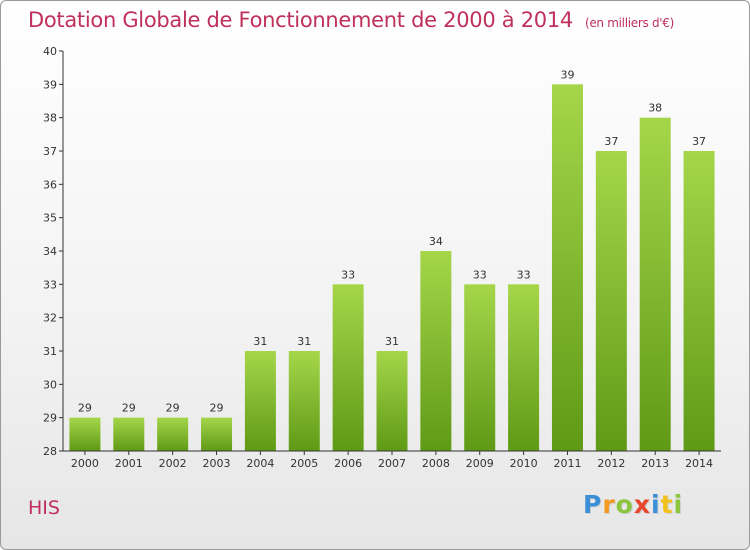 The width and height of the screenshot is (750, 550). Describe the element at coordinates (480, 274) in the screenshot. I see `data-label-2009: 33` at that location.